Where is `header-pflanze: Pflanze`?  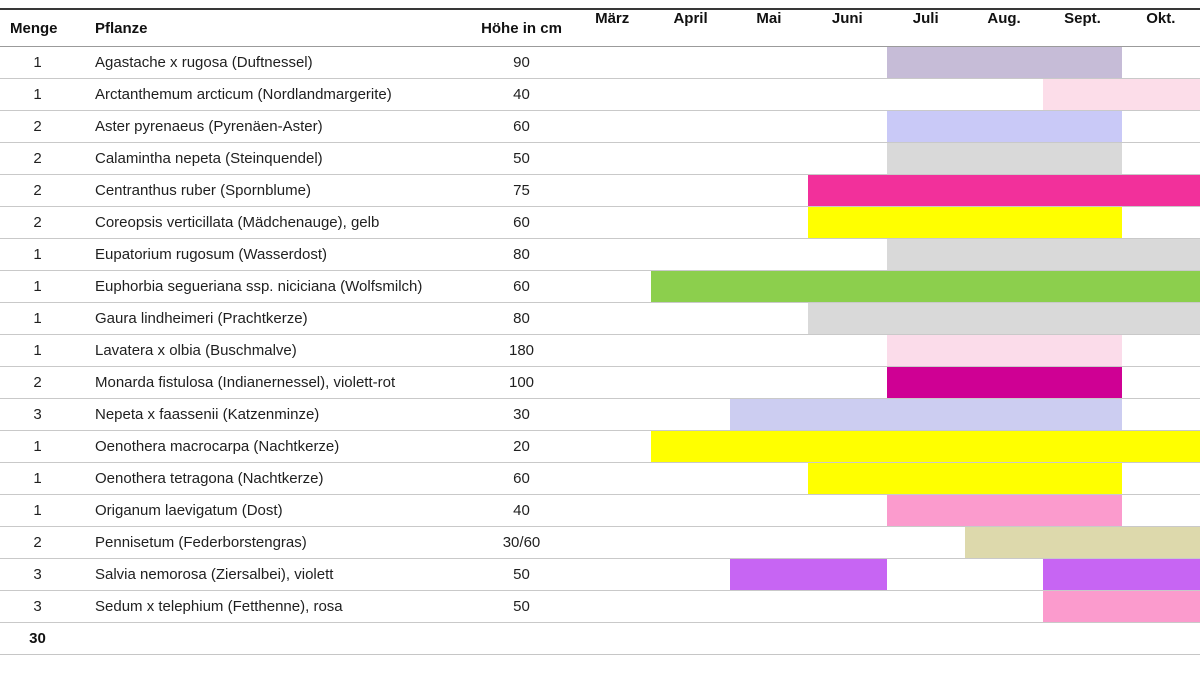
header-pflanze: Pflanze is located at coordinates (272, 28).